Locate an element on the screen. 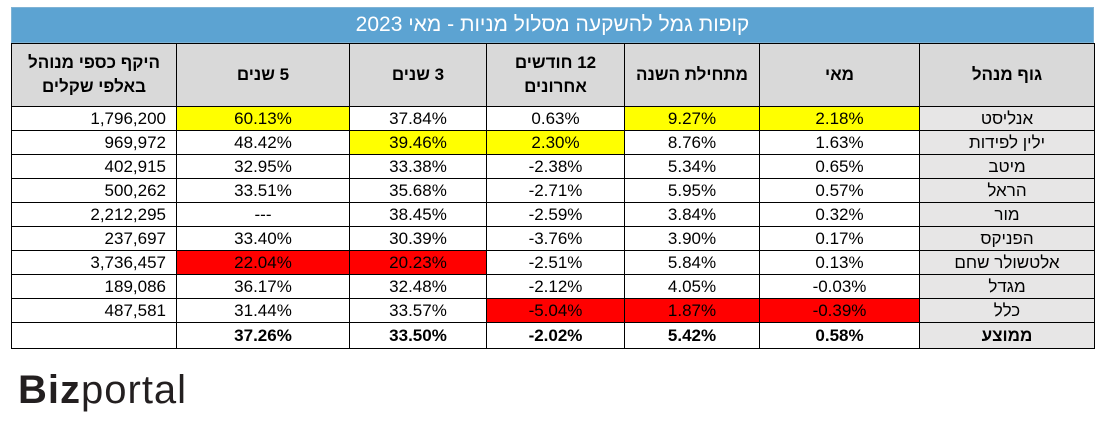 The image size is (1103, 422). cell-manager: ממוצע is located at coordinates (1007, 335).